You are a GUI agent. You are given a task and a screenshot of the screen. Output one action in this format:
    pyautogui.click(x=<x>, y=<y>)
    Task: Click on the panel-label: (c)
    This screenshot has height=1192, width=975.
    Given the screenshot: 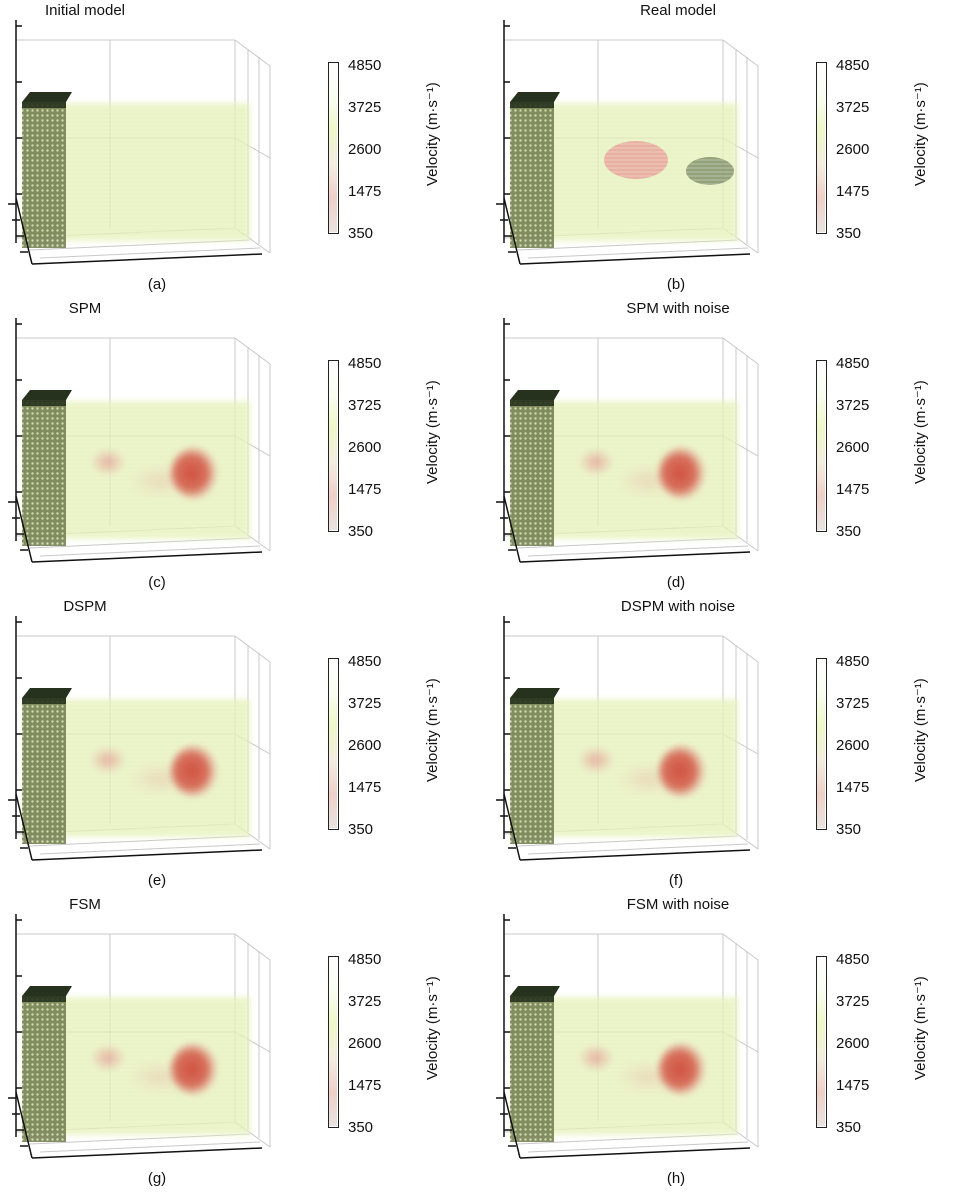 What is the action you would take?
    pyautogui.click(x=157, y=582)
    